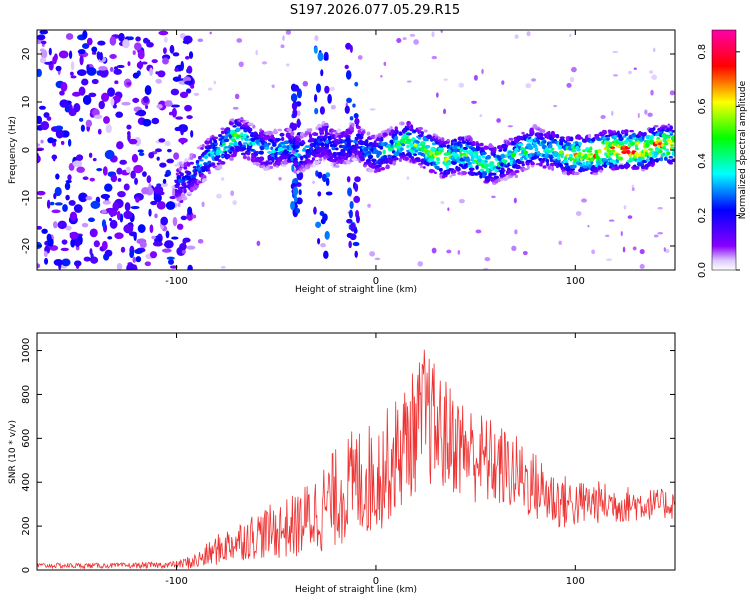  Describe the element at coordinates (575, 281) in the screenshot. I see `x-tick-label: 100` at that location.